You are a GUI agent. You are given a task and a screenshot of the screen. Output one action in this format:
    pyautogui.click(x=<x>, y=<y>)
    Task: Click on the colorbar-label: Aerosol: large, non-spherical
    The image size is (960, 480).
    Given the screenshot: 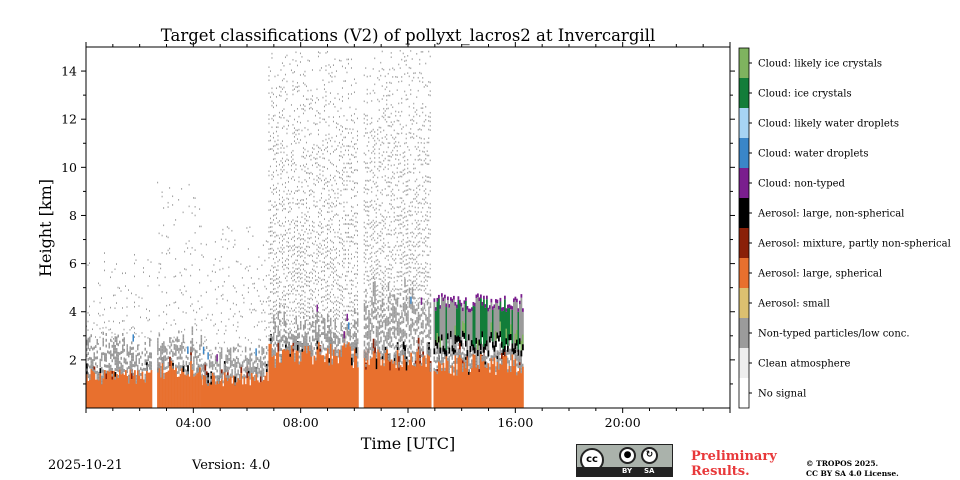 What is the action you would take?
    pyautogui.click(x=830, y=214)
    